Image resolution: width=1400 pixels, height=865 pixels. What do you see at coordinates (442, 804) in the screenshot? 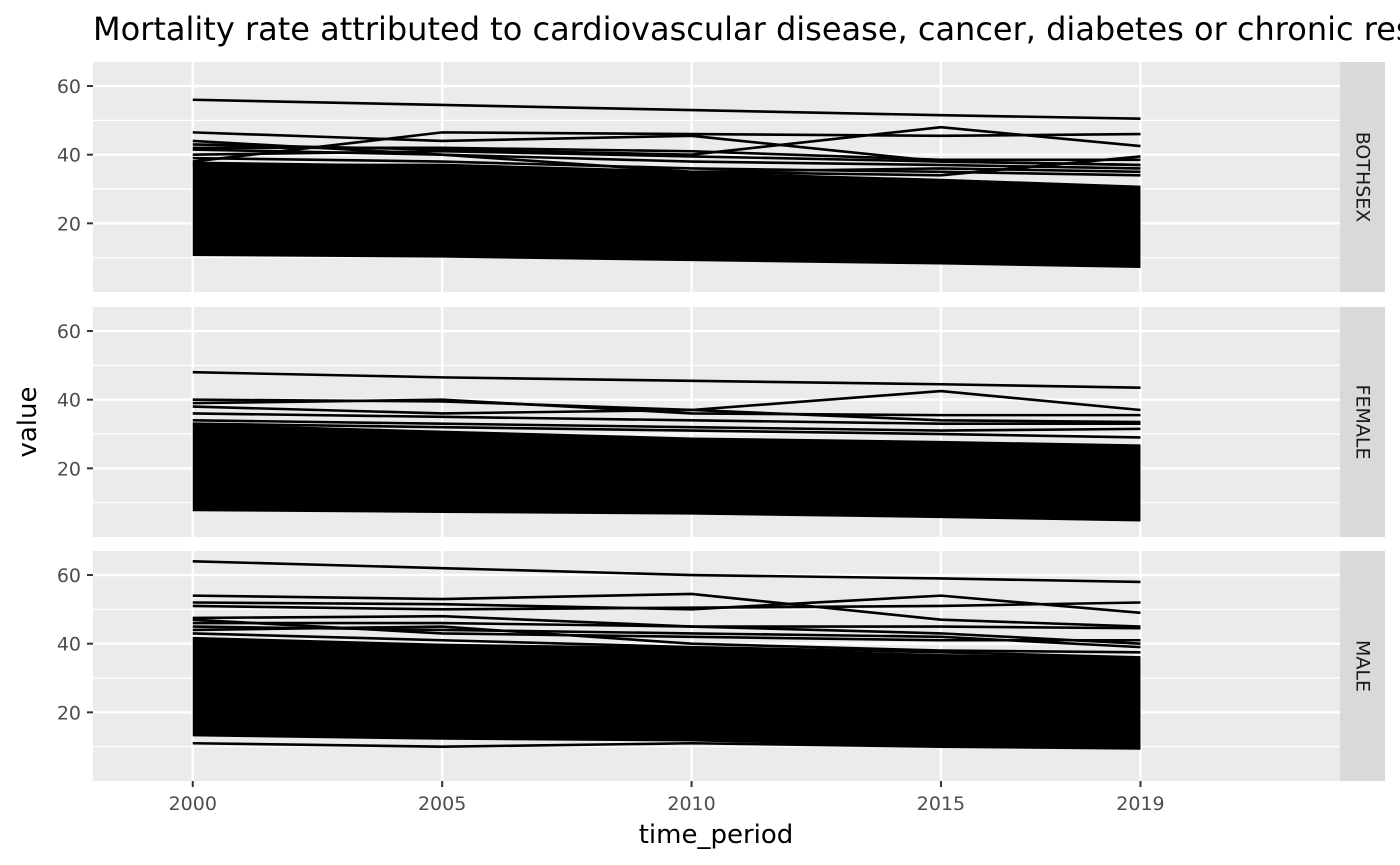
I see `x-tick-label: 2005` at bounding box center [442, 804].